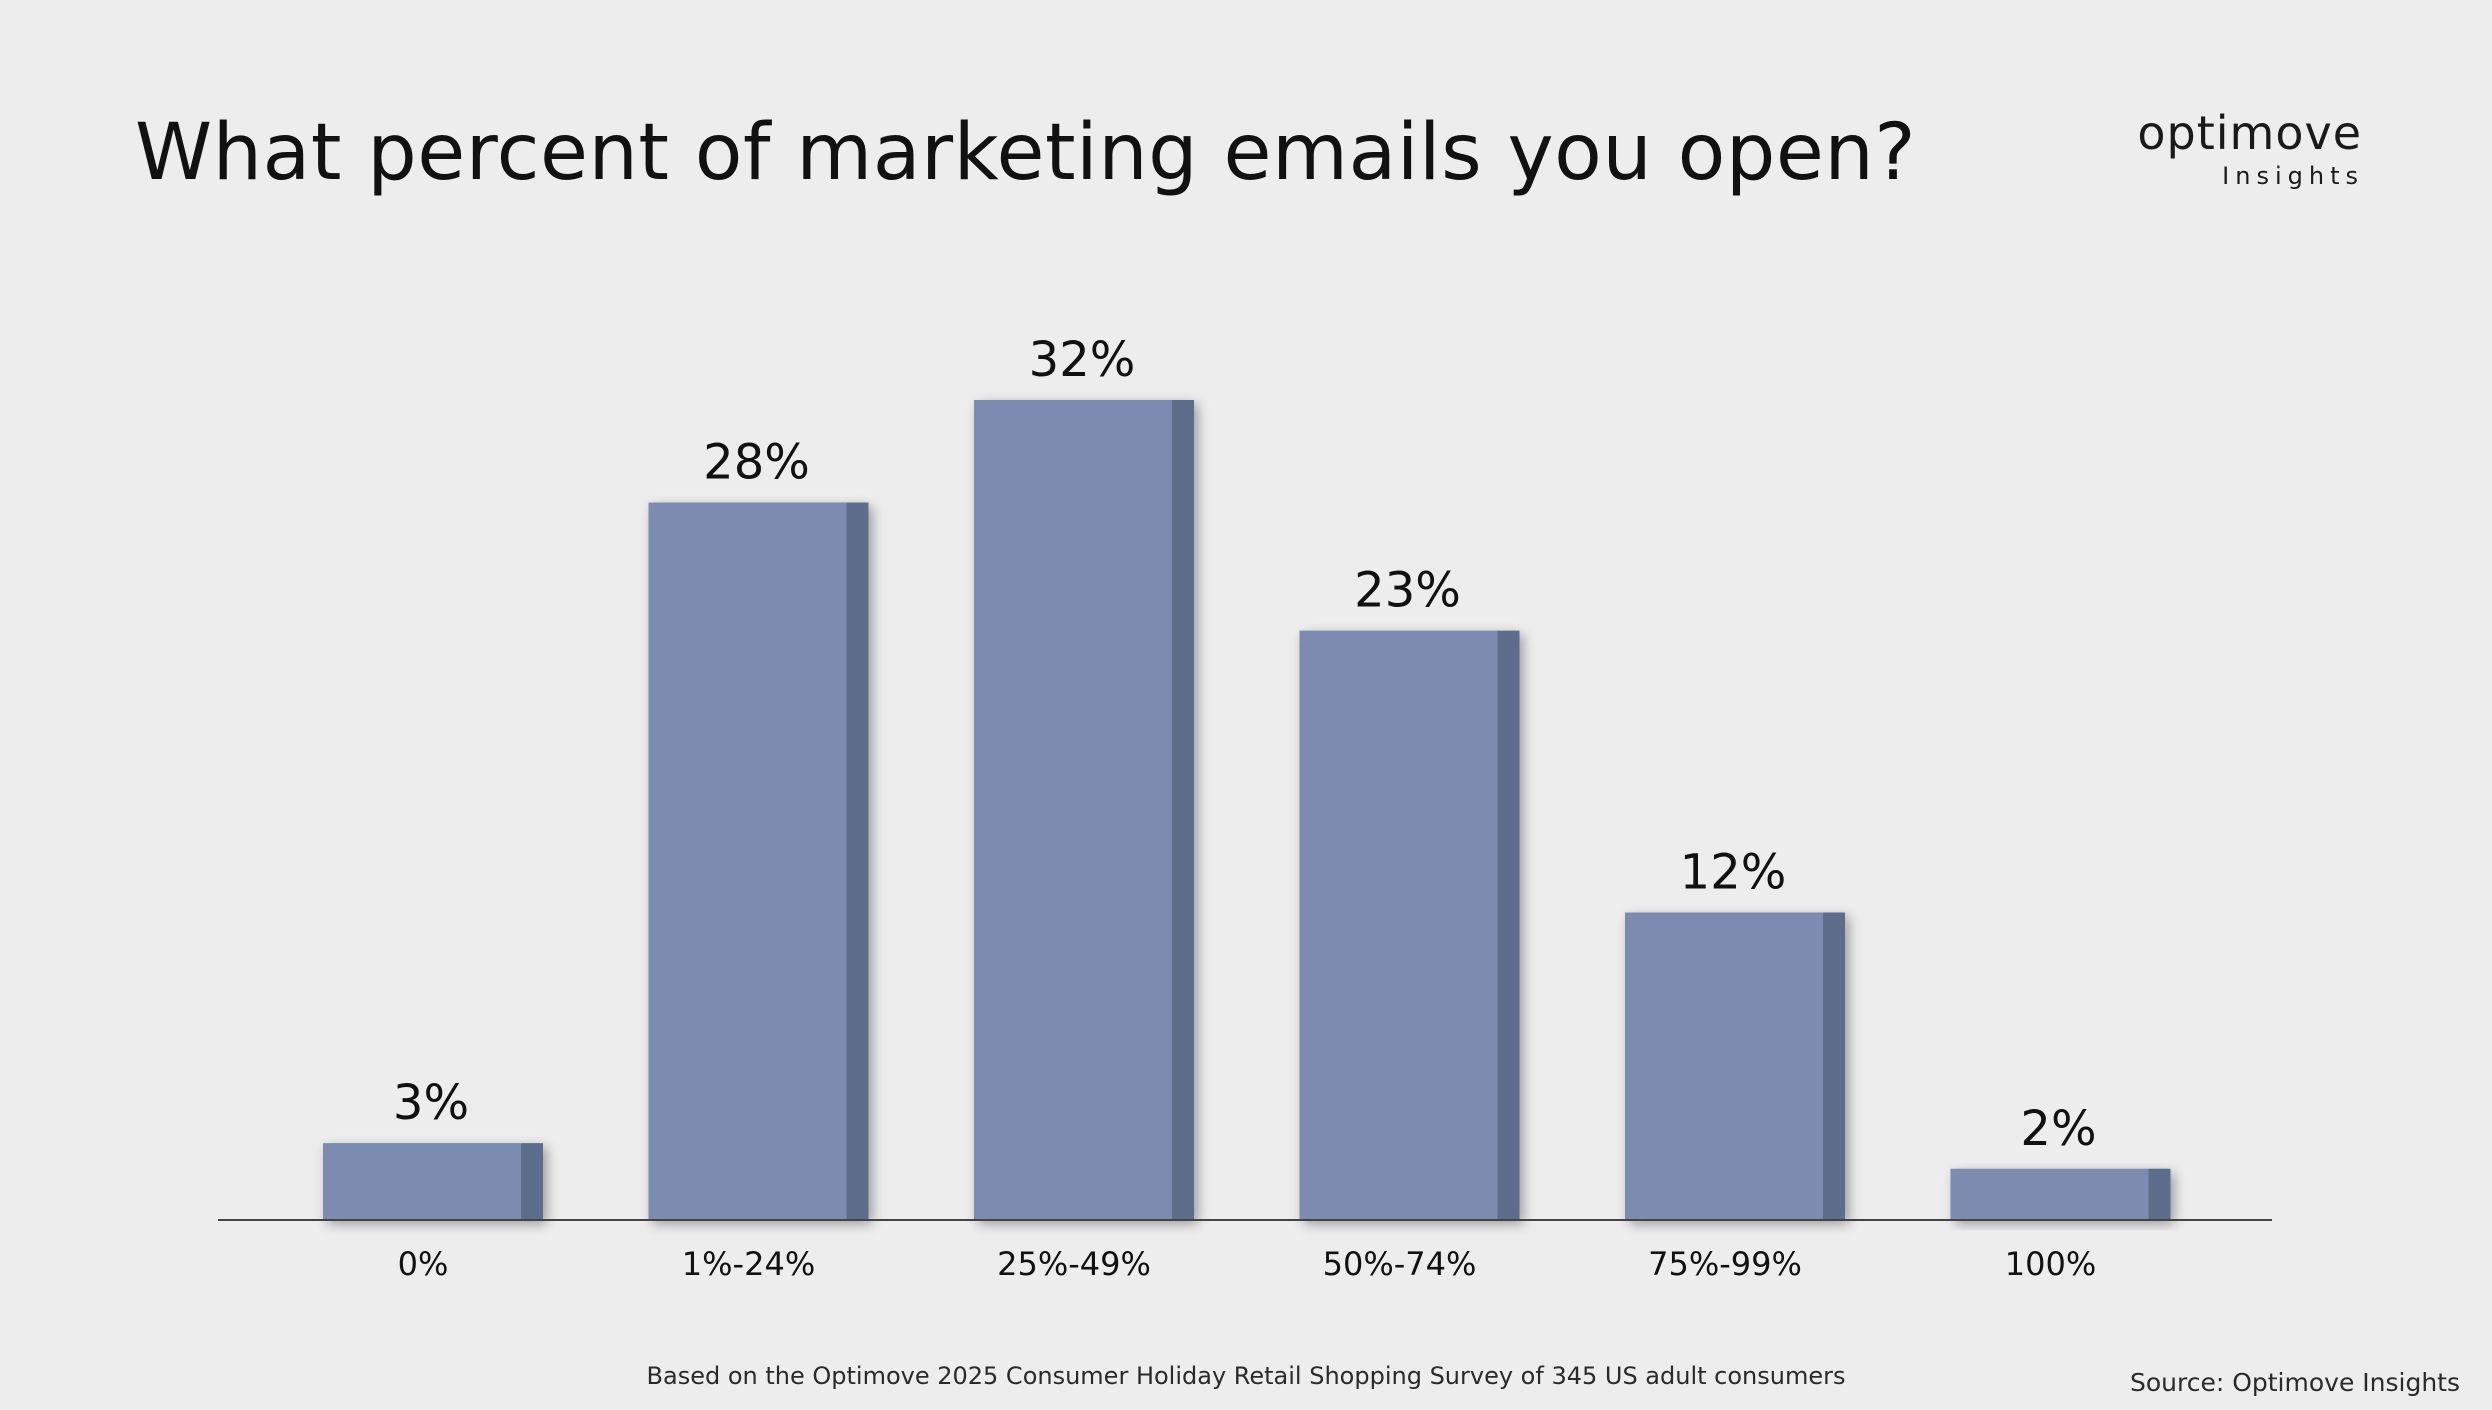  I want to click on brand-name: optimove, so click(2249, 133).